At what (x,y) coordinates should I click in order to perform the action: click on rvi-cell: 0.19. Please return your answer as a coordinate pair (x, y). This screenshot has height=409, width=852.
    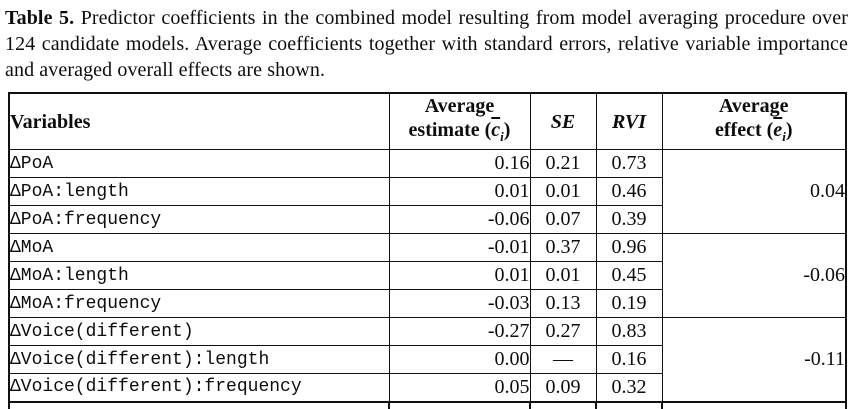
    Looking at the image, I should click on (629, 303).